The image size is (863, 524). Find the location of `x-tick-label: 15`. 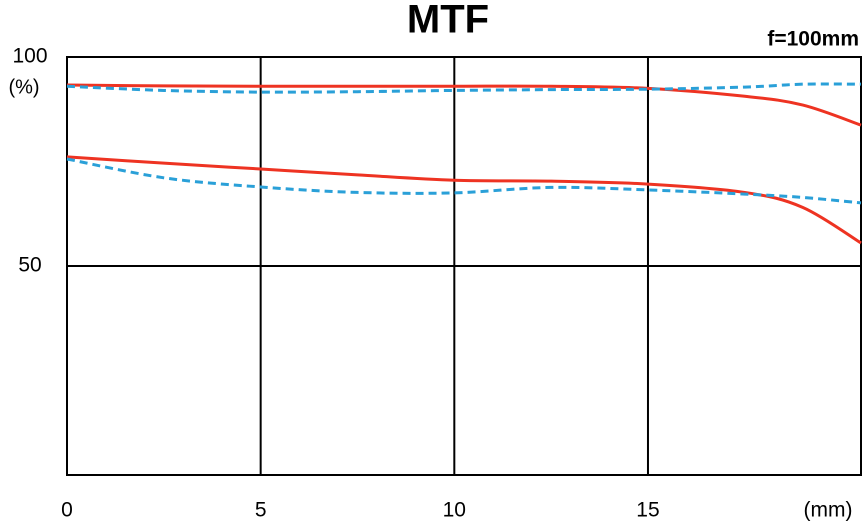

x-tick-label: 15 is located at coordinates (647, 510).